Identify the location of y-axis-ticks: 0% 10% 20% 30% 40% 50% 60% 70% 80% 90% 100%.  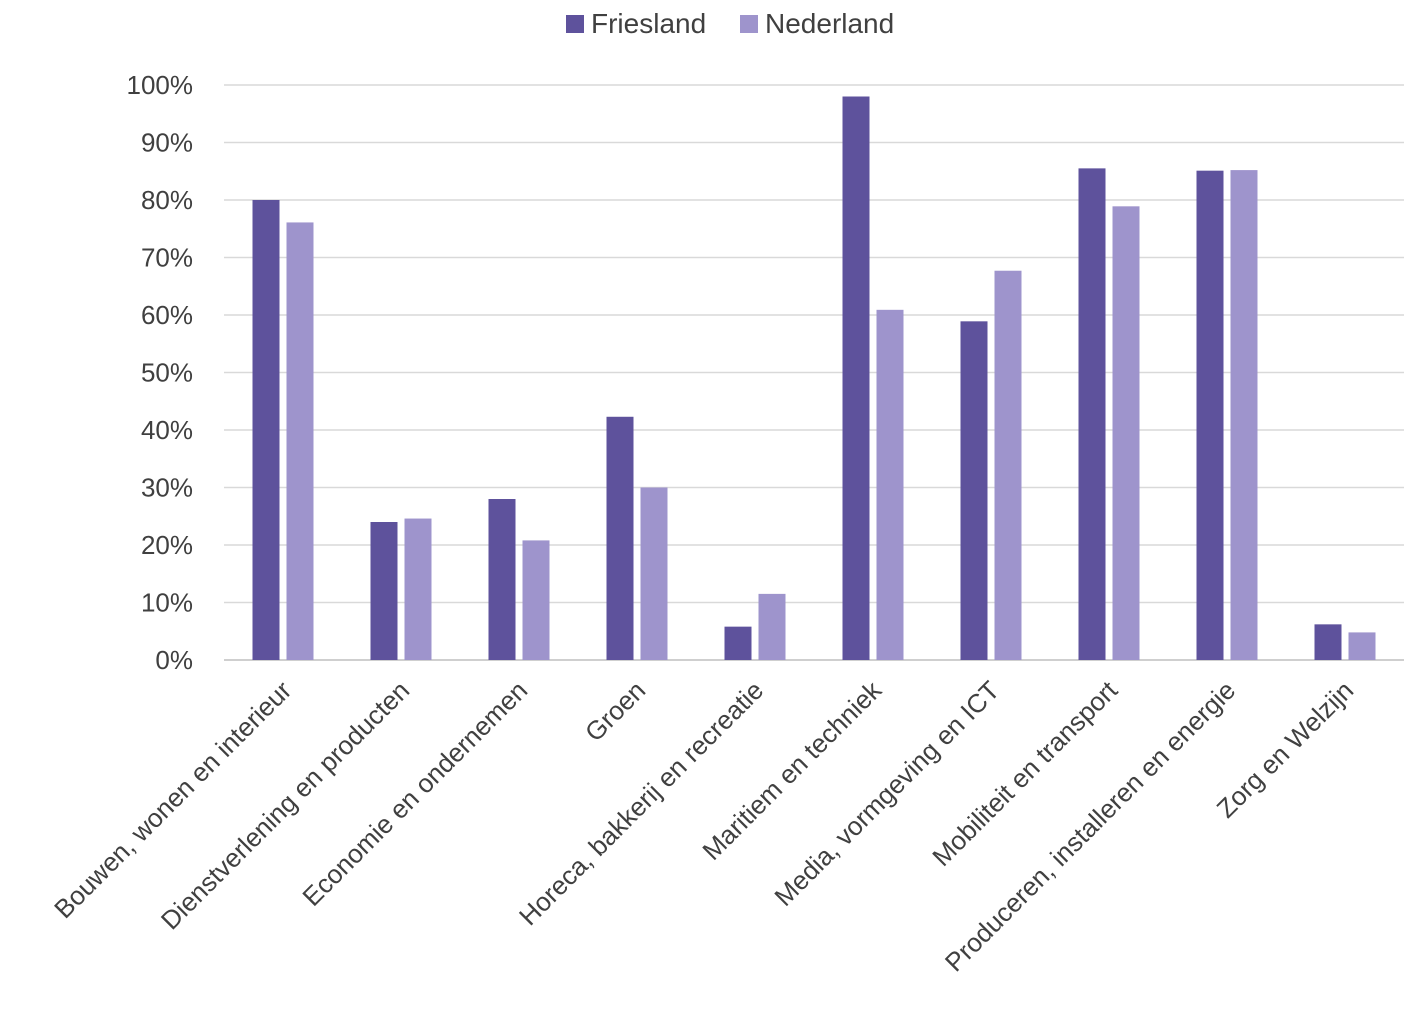
(160, 372).